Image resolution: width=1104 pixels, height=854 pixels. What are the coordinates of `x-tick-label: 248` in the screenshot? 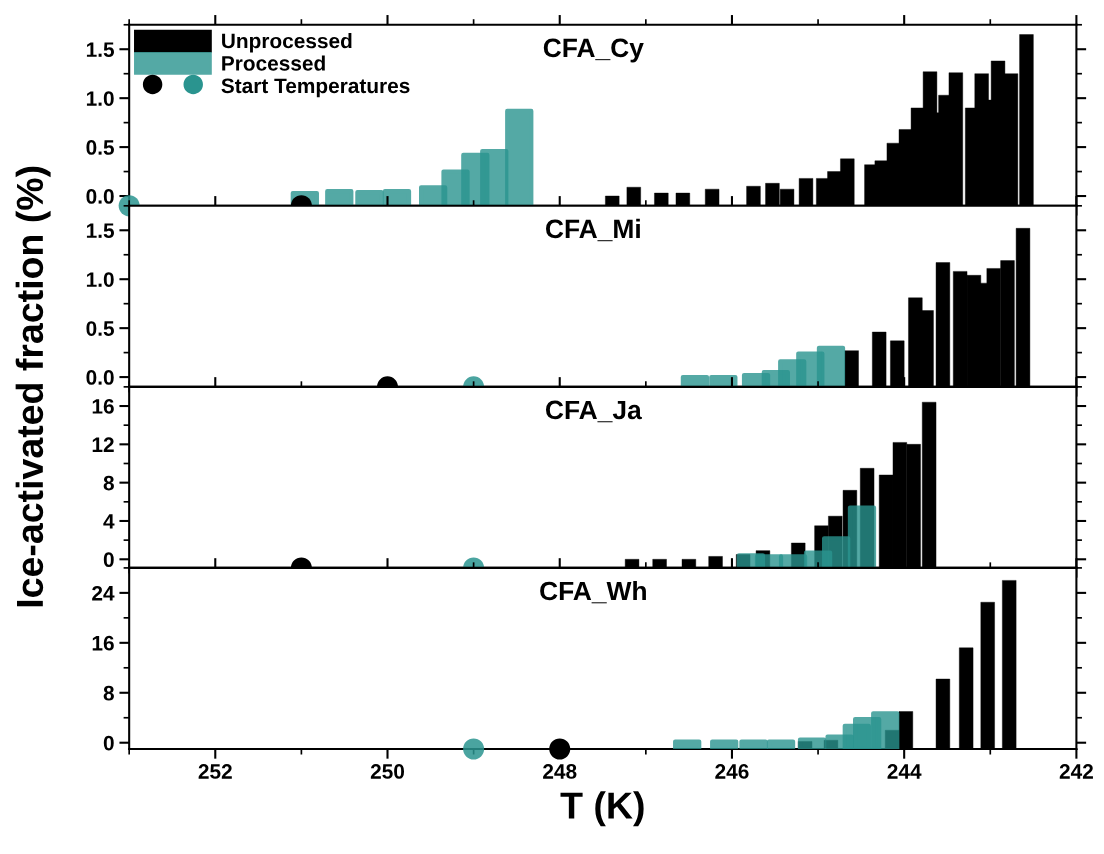 It's located at (560, 771).